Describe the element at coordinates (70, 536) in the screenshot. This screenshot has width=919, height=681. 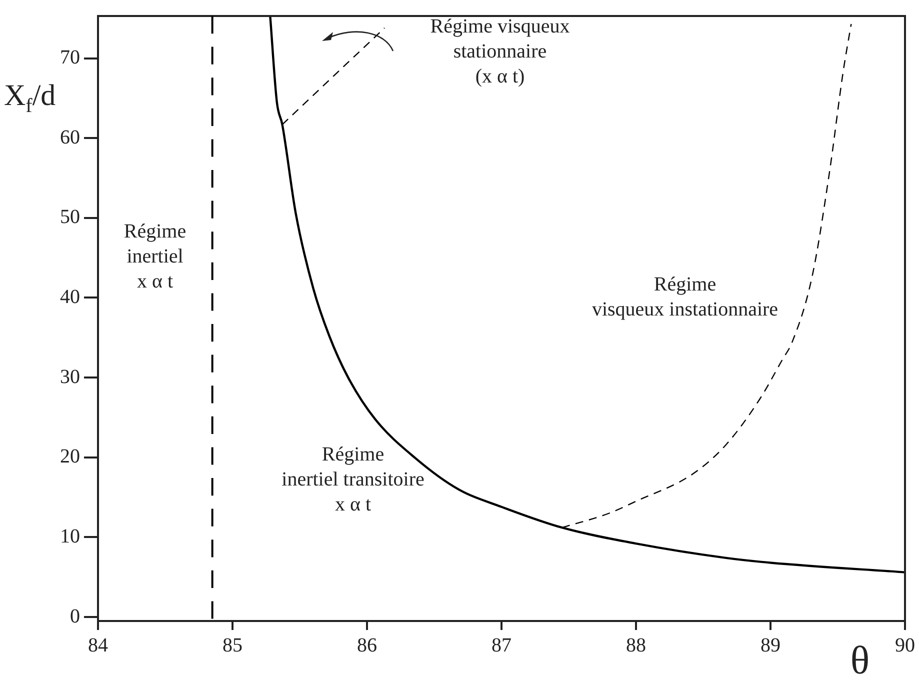
I see `y-tick-label: 10` at that location.